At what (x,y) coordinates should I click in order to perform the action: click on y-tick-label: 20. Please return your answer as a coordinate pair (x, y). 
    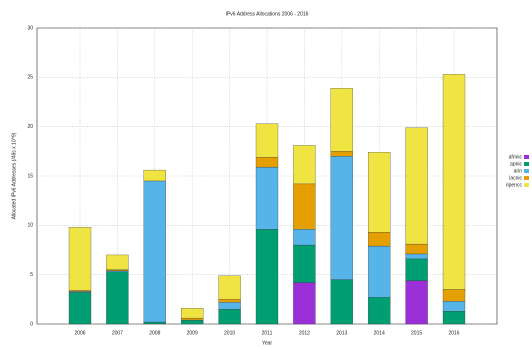
    Looking at the image, I should click on (30, 127).